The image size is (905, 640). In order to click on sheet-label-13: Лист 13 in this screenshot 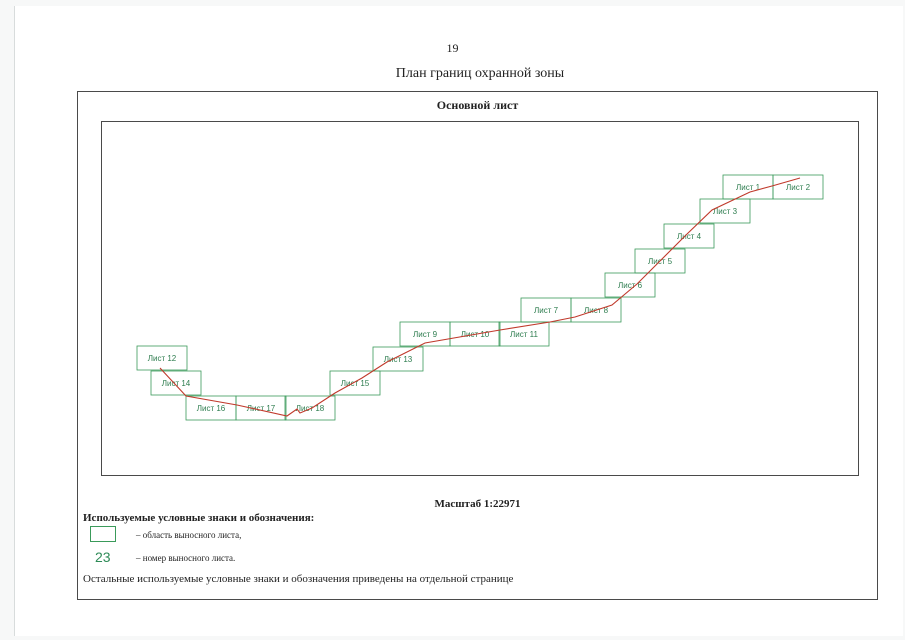, I will do `click(398, 359)`.